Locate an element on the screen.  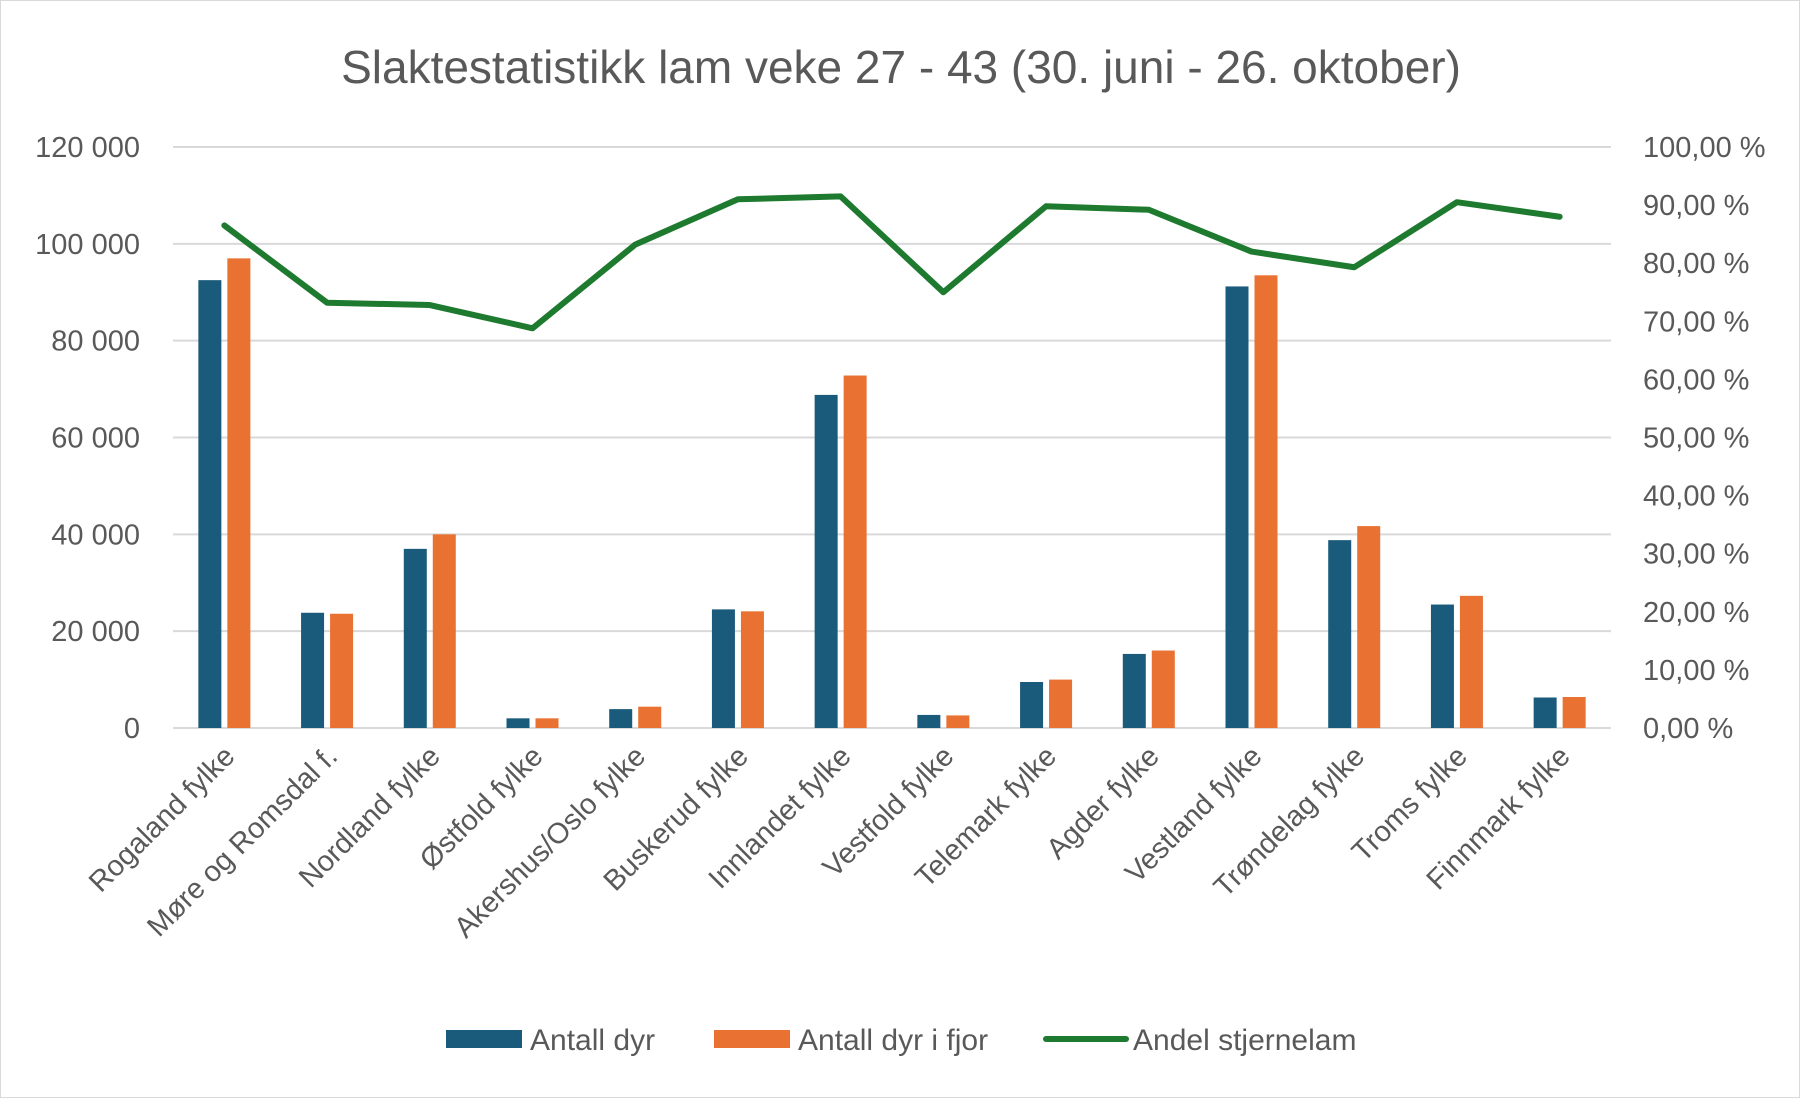
right-axis-tick-label: 80,00 % is located at coordinates (1696, 264).